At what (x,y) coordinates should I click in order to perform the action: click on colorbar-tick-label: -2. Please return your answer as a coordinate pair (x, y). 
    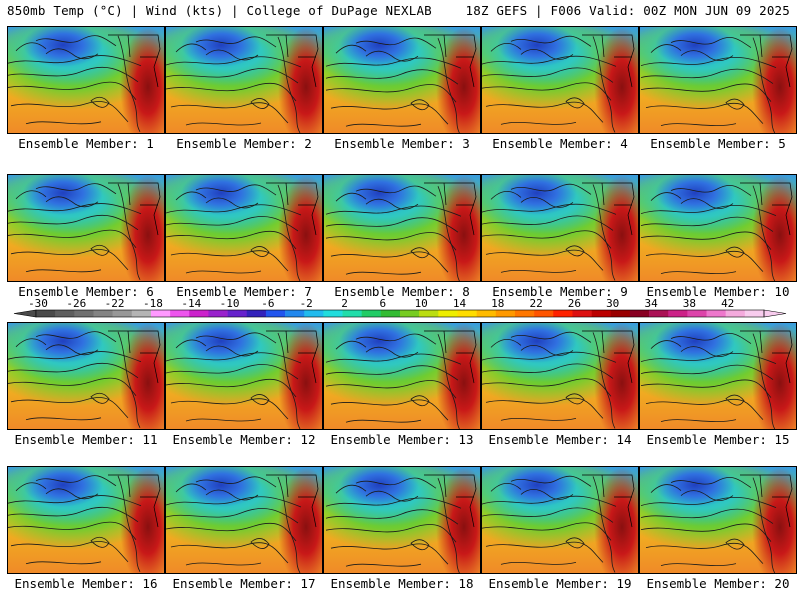
    Looking at the image, I should click on (306, 303).